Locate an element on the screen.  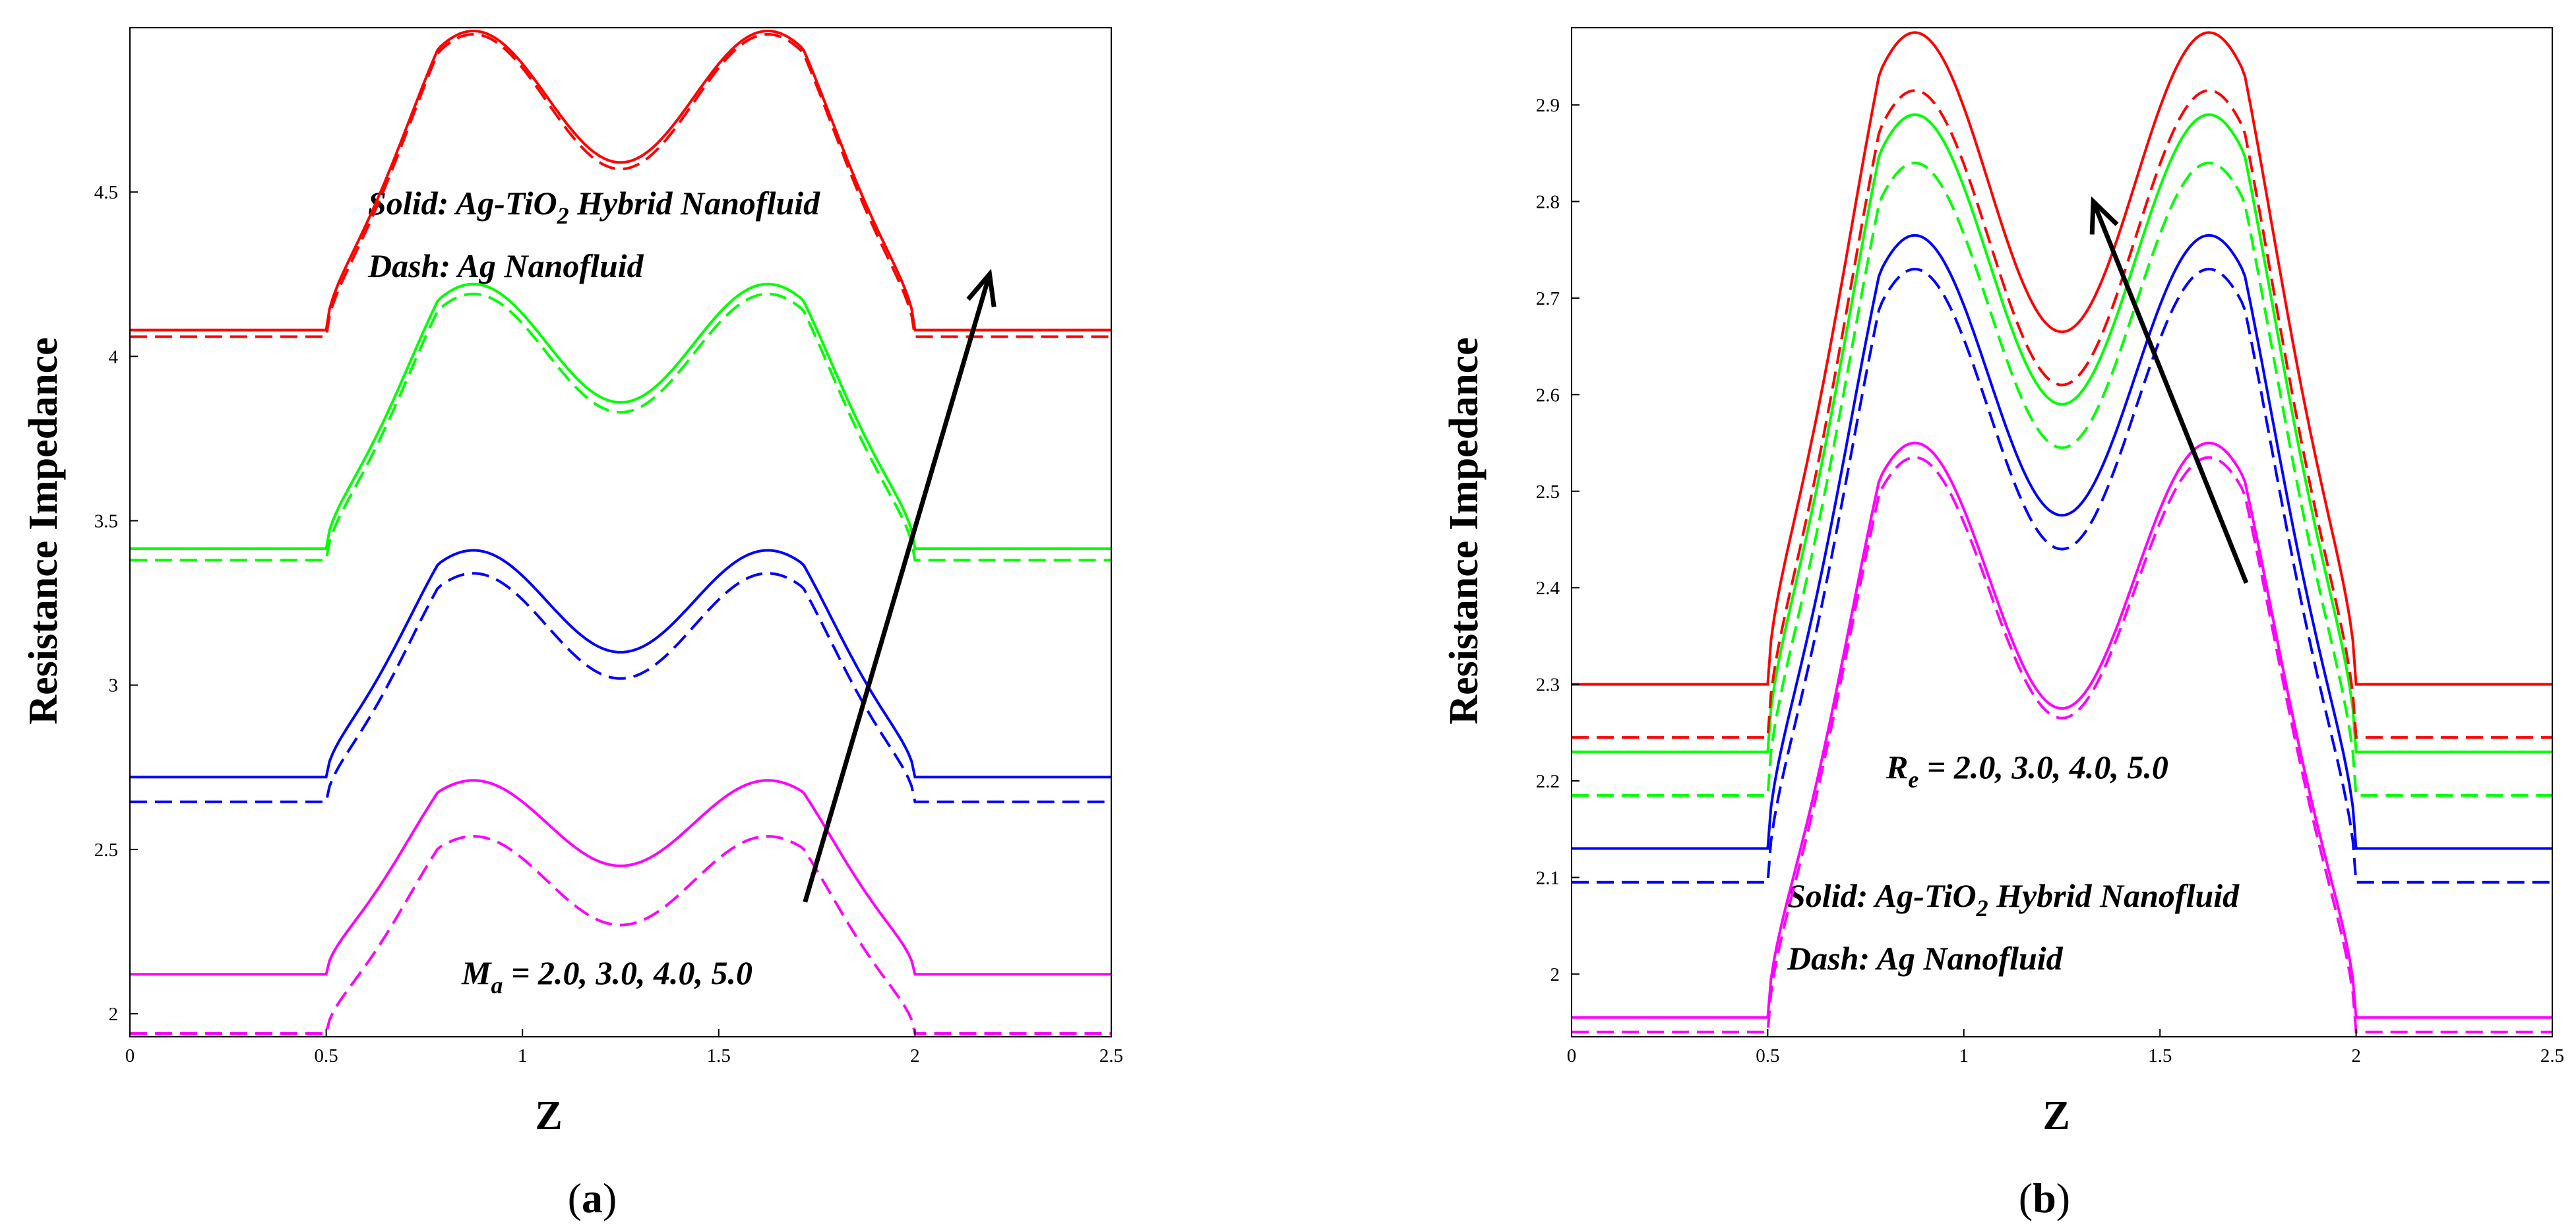
x-tick-label-a: 2.5 is located at coordinates (1111, 1055).